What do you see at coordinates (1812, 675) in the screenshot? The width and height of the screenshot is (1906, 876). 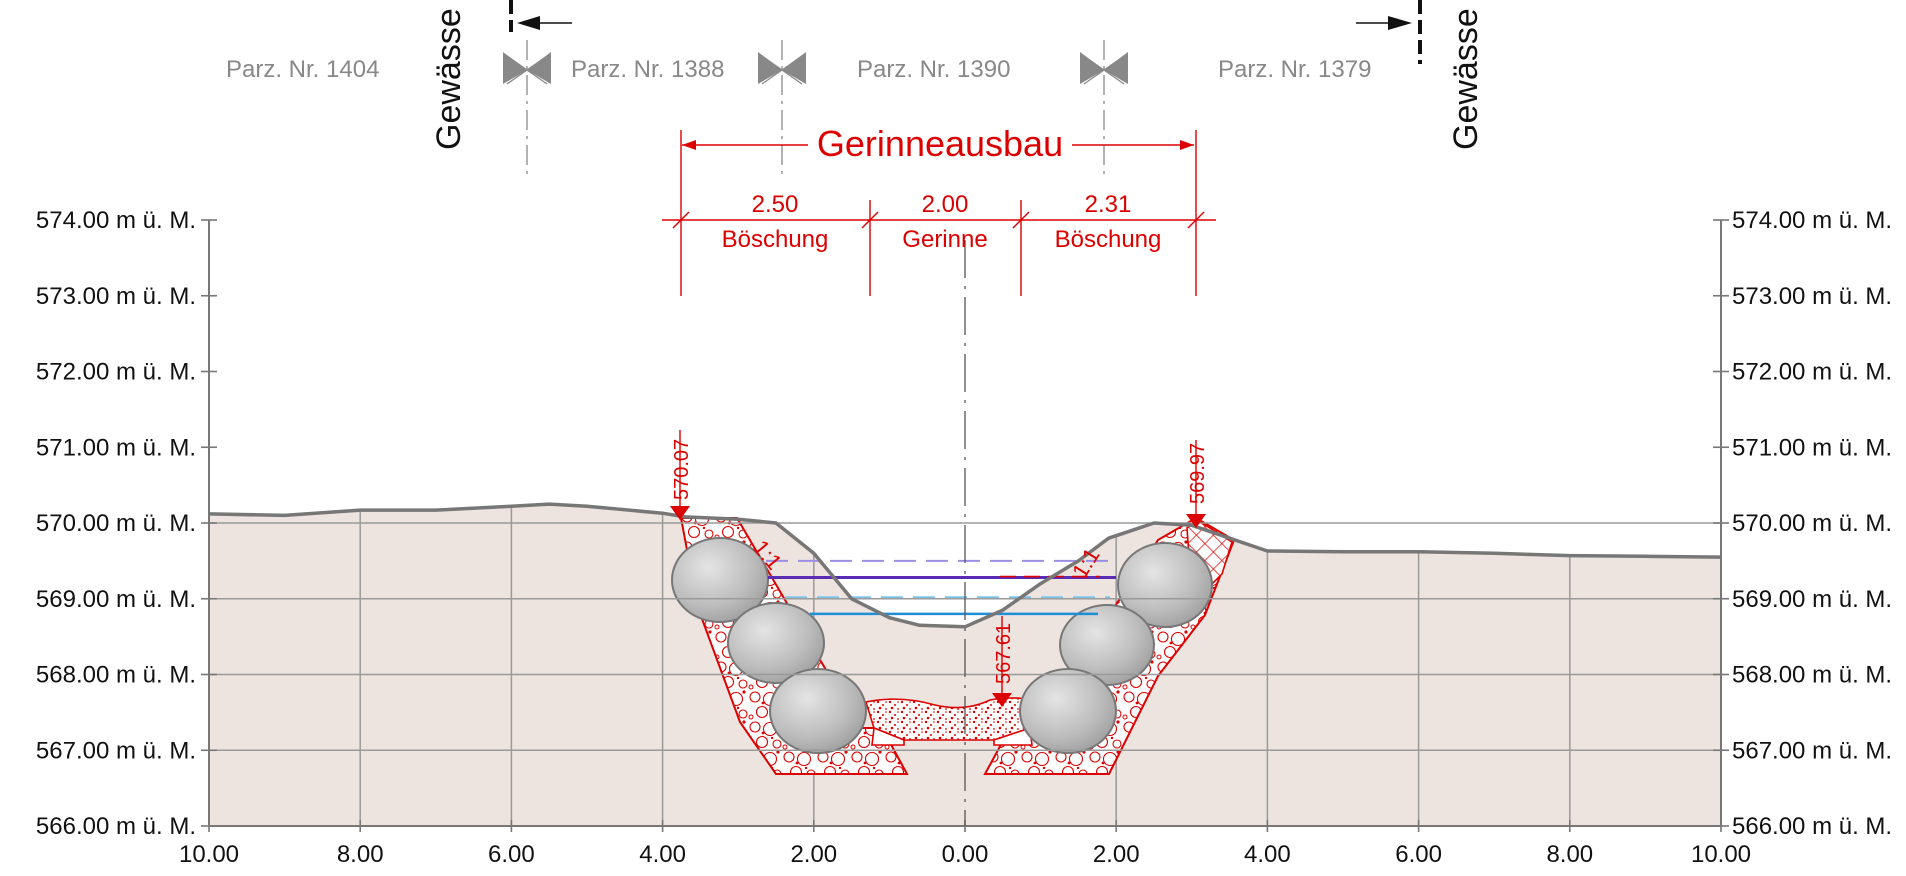 I see `y-tick-label-right: 568.00 m ü. M.` at bounding box center [1812, 675].